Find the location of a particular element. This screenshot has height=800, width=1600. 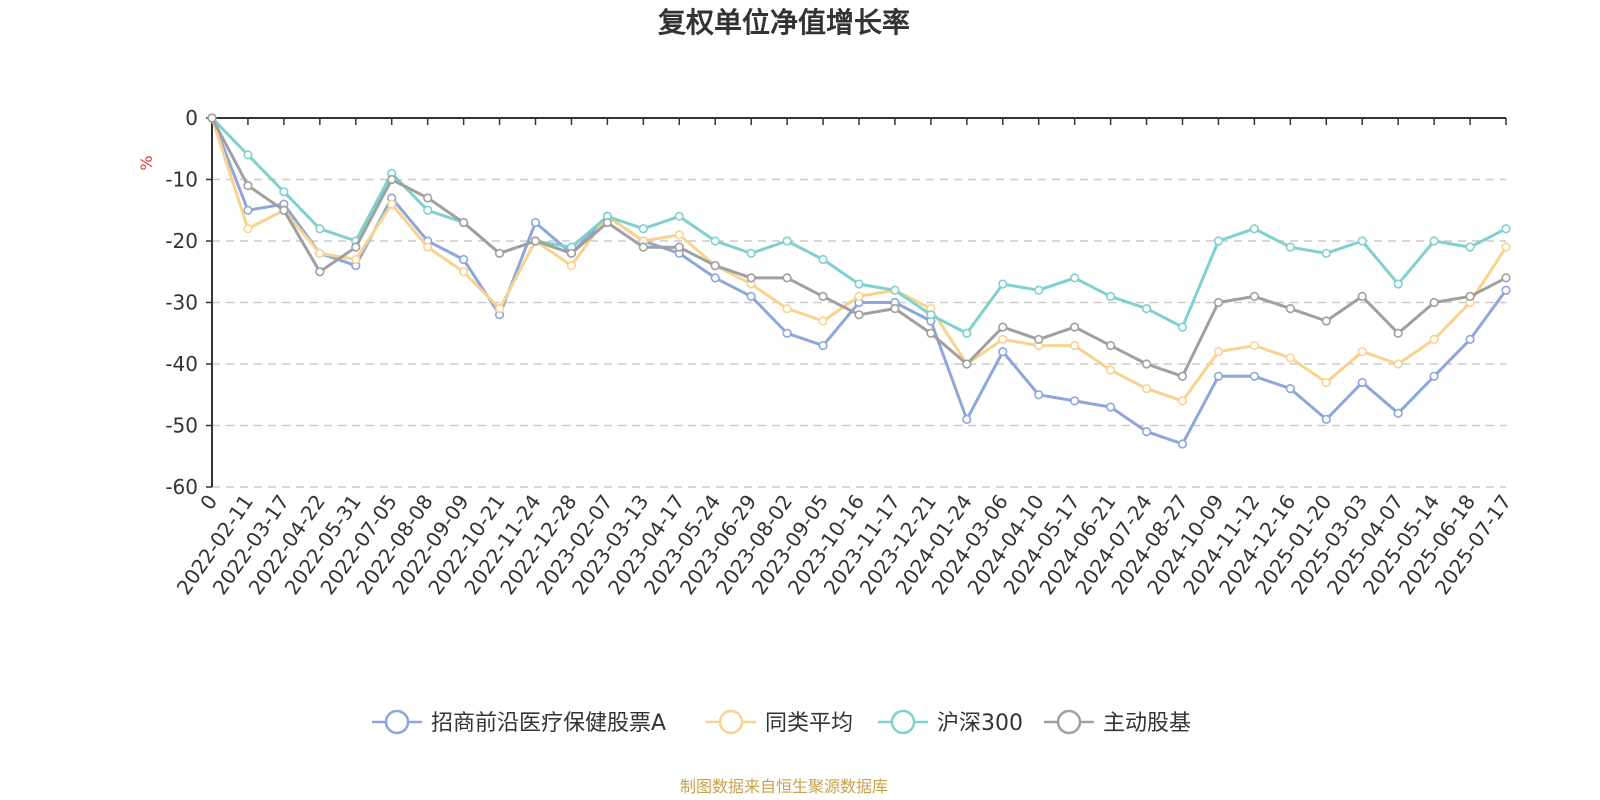

y-tick-label: -20 is located at coordinates (181, 241).